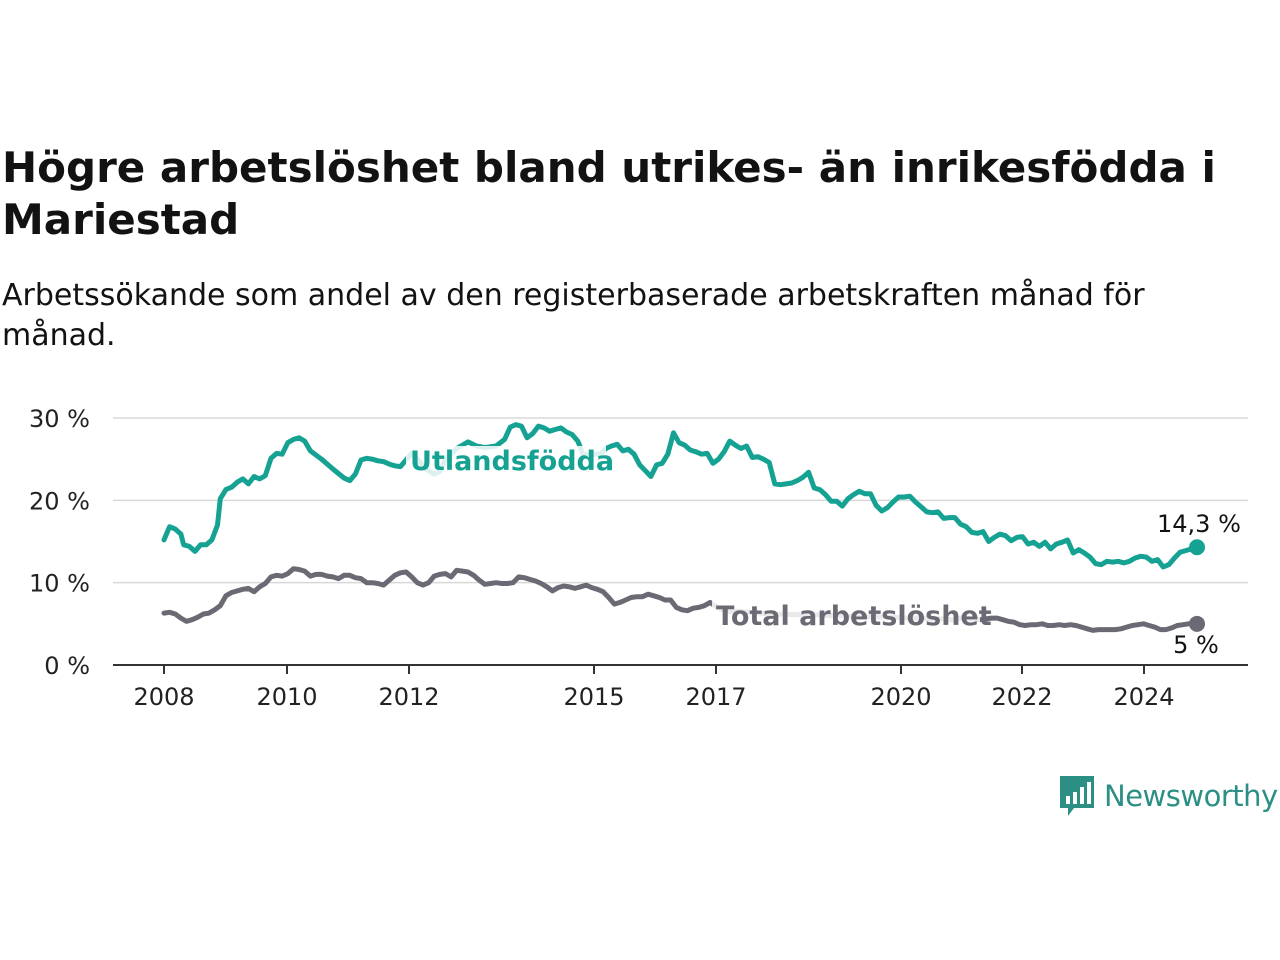 The width and height of the screenshot is (1280, 960). I want to click on y-tick-label: 30 %, so click(59, 419).